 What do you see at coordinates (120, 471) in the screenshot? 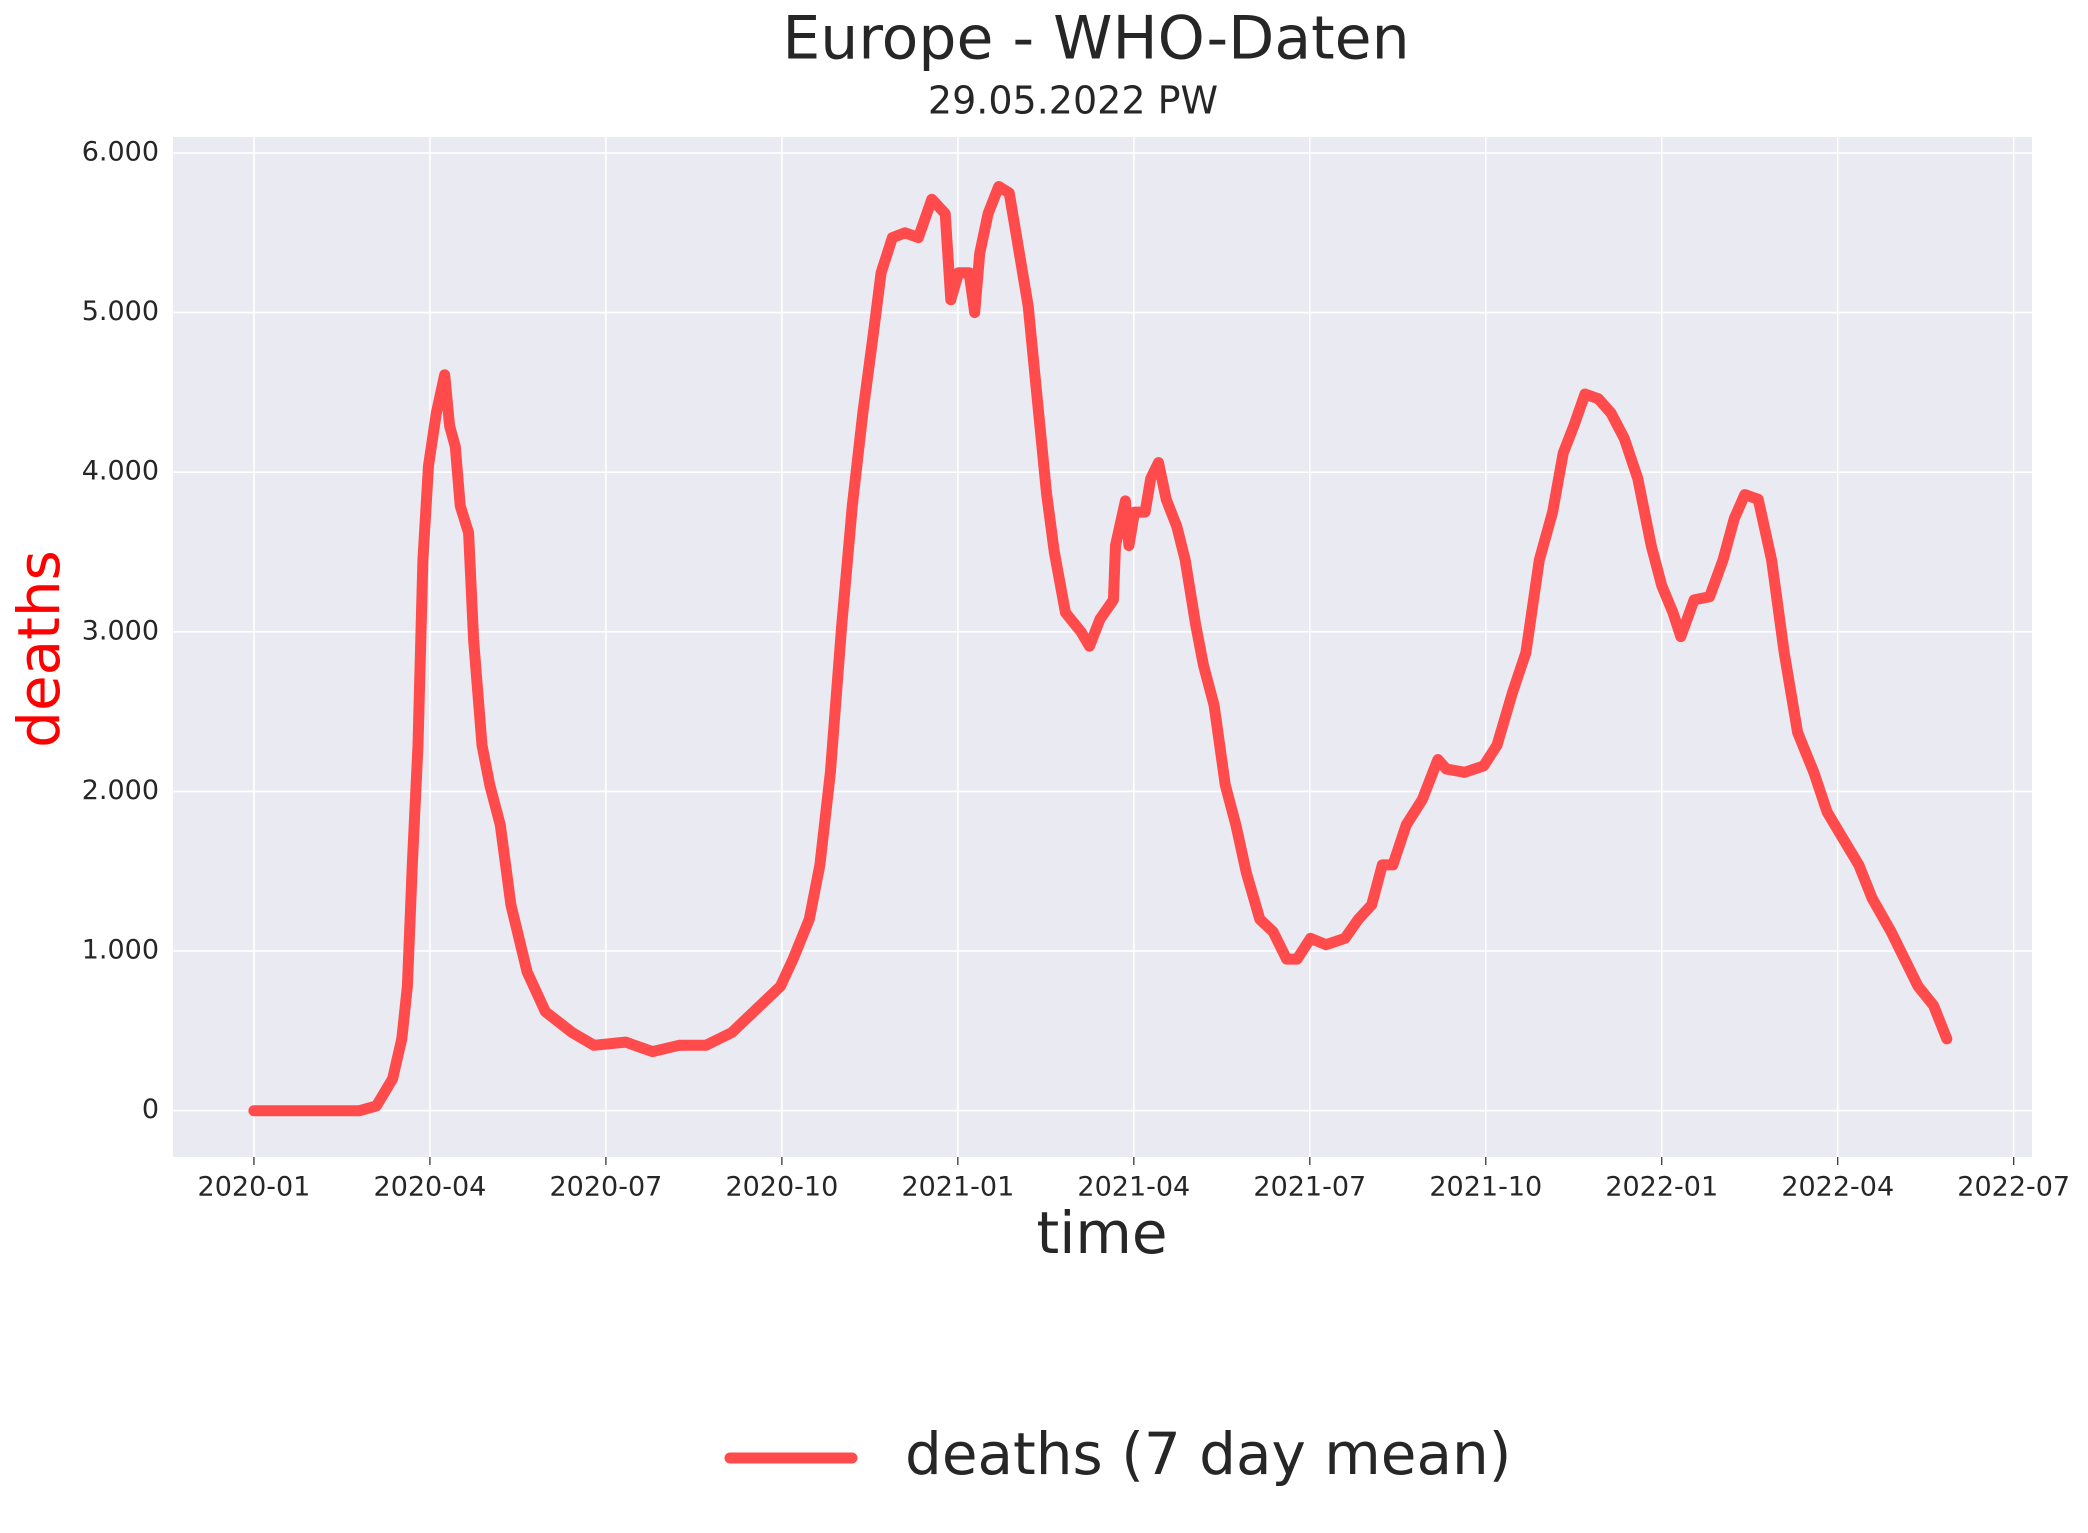
I see `y-tick-label: 4.000` at bounding box center [120, 471].